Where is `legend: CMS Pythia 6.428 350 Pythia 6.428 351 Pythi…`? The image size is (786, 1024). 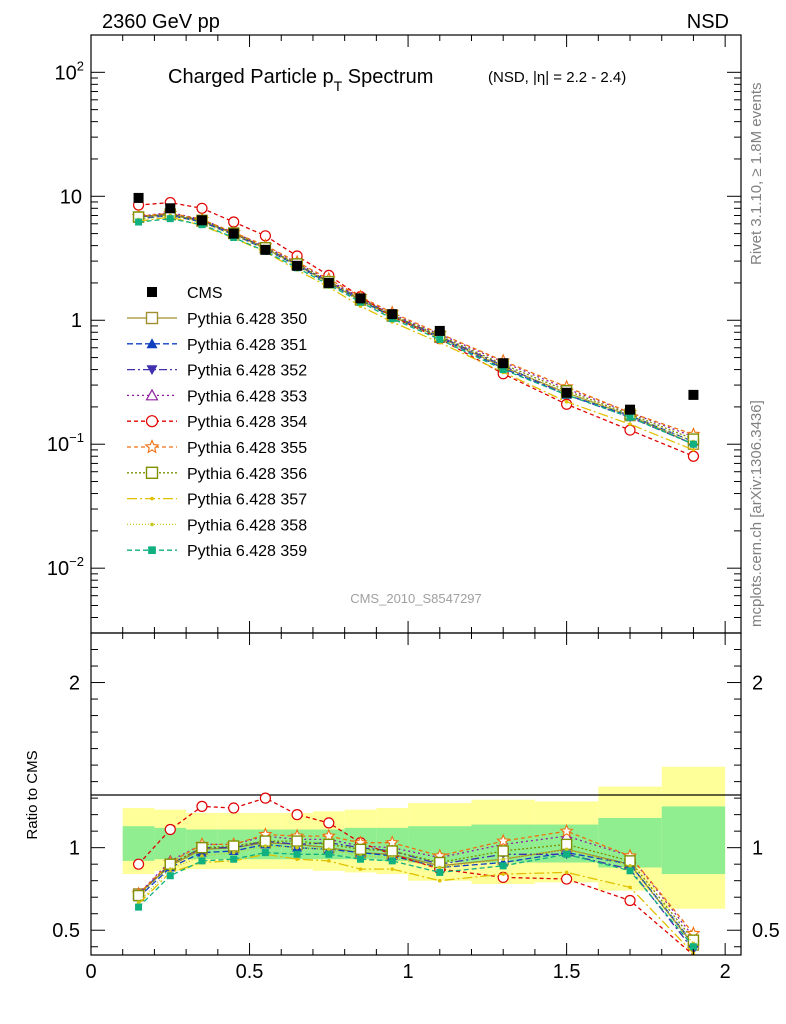 legend: CMS Pythia 6.428 350 Pythia 6.428 351 Pythi… is located at coordinates (217, 422).